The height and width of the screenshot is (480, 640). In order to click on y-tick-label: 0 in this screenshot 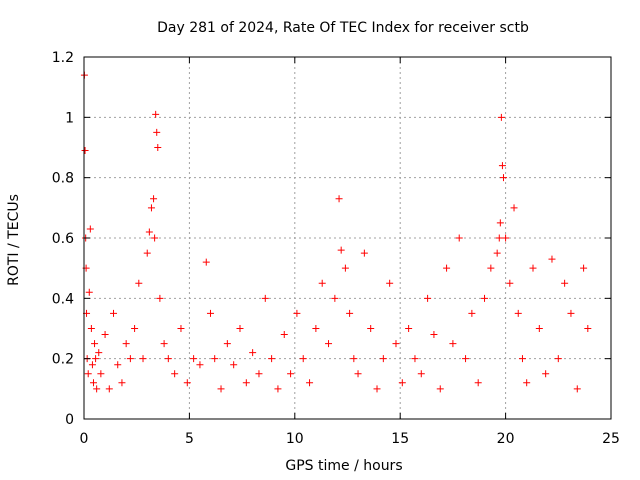, I will do `click(69, 420)`.